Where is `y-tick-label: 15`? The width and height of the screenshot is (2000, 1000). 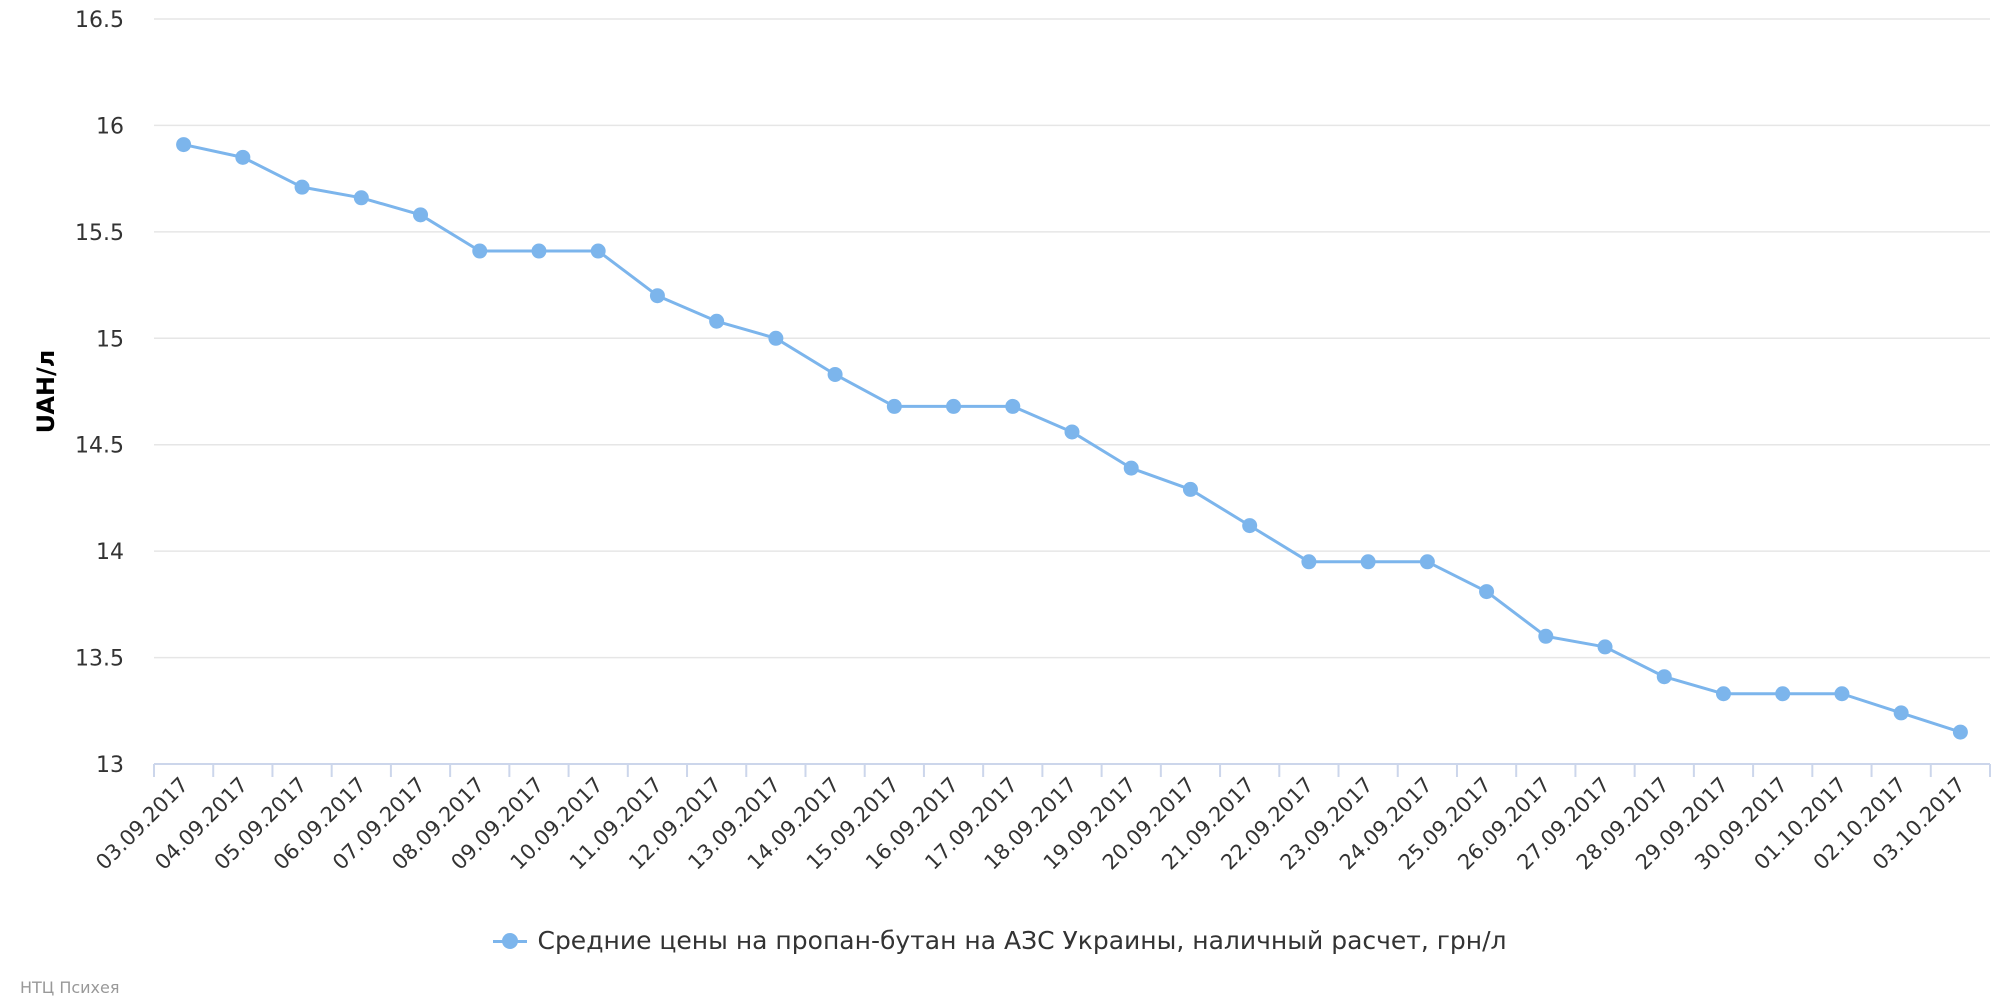
y-tick-label: 15 is located at coordinates (110, 339).